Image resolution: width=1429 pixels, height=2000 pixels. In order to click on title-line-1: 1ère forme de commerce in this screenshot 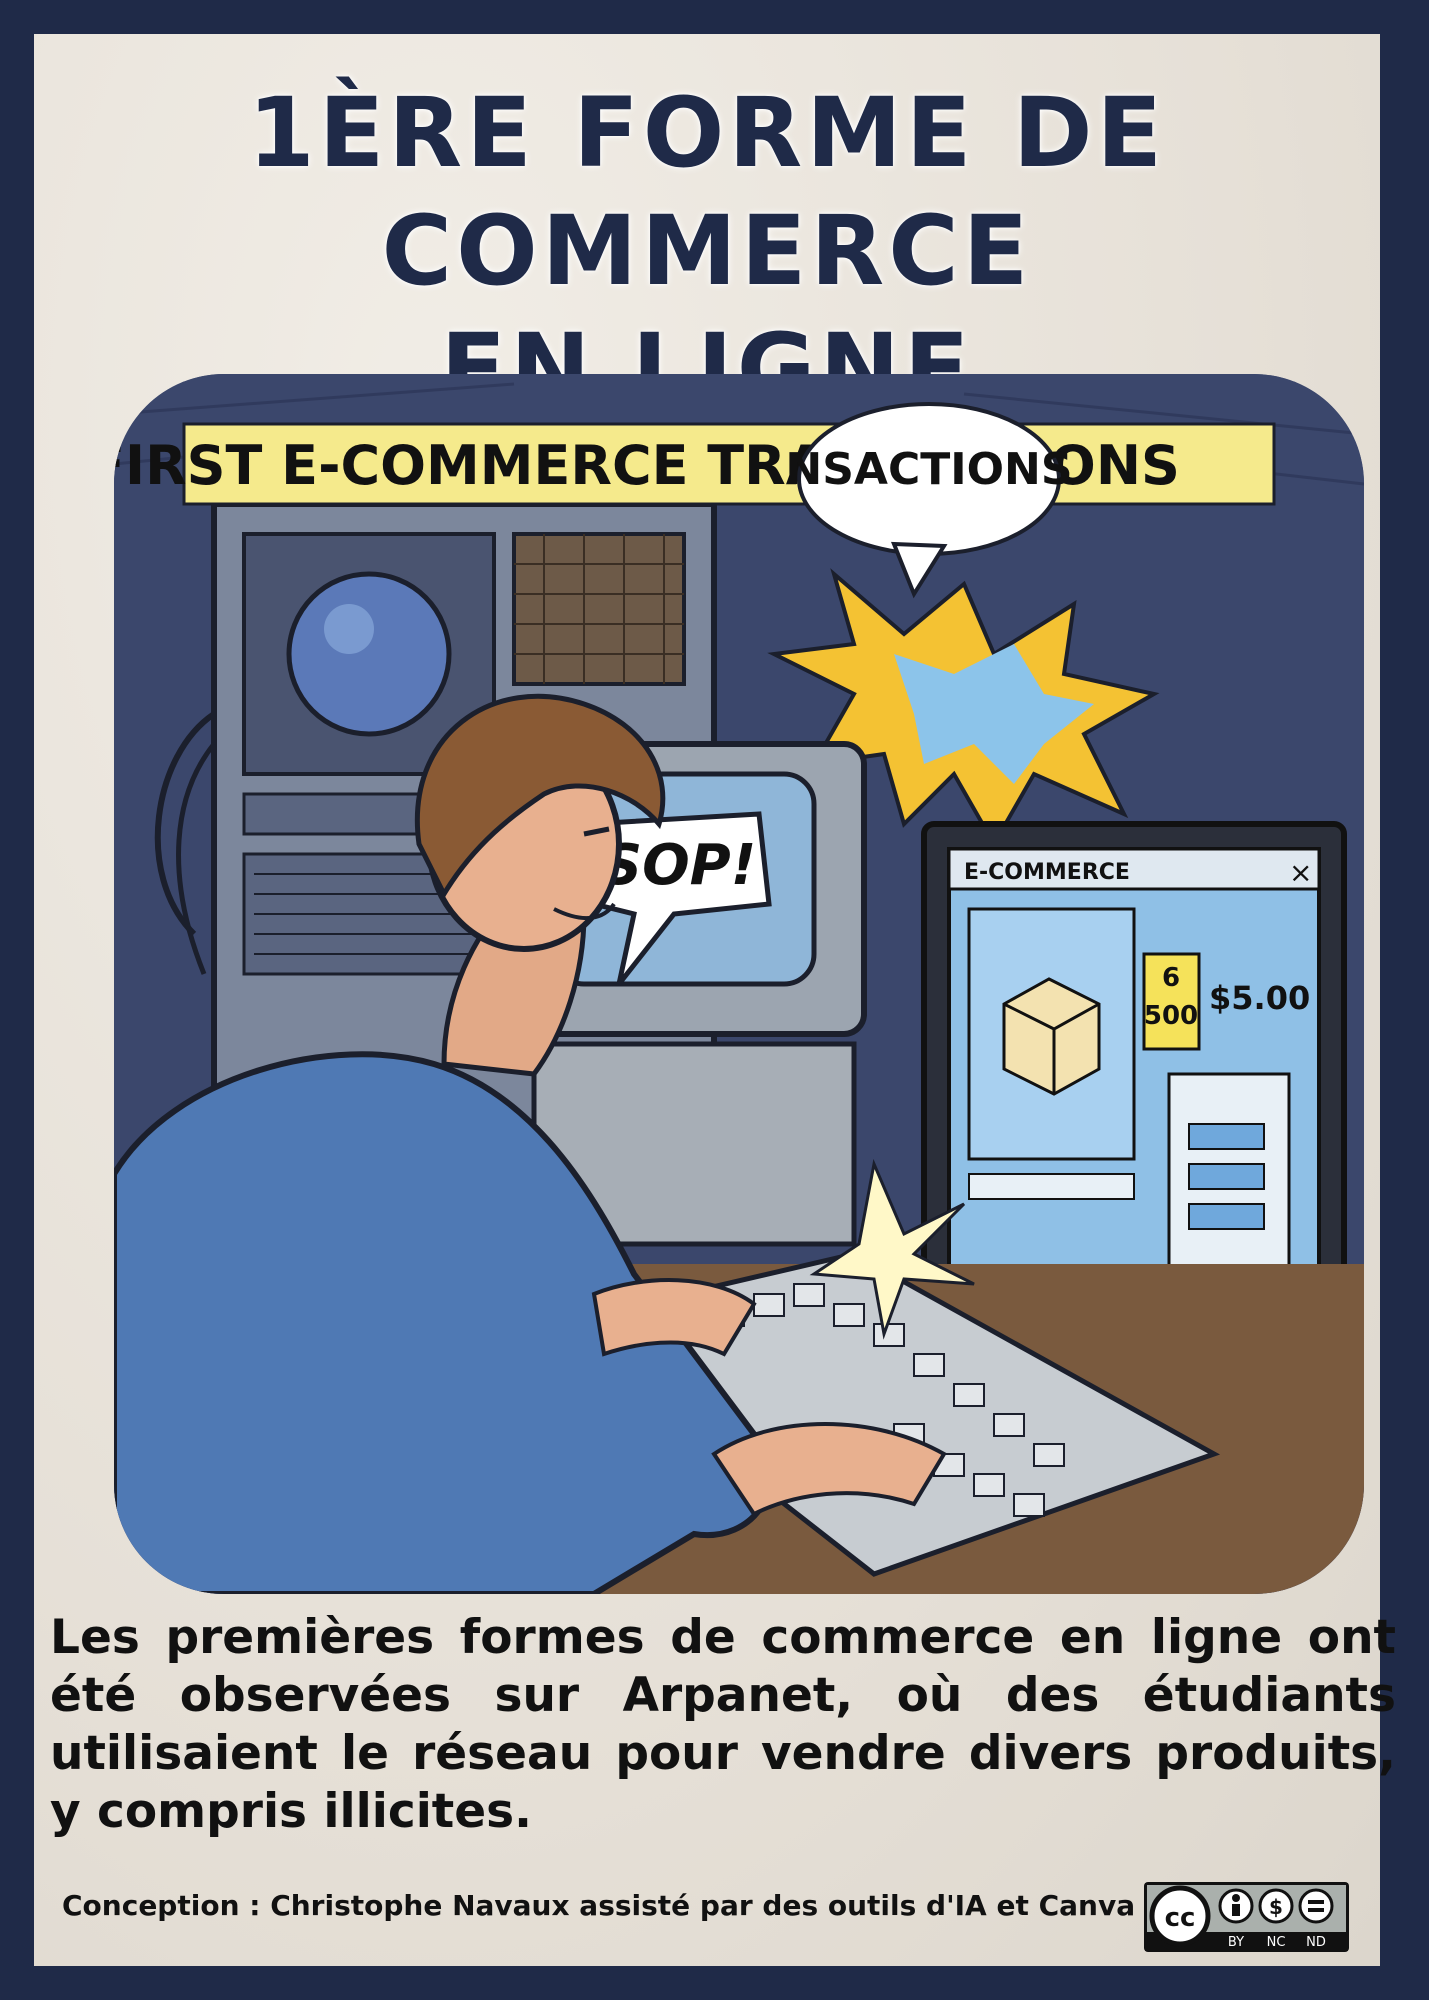, I will do `click(707, 192)`.